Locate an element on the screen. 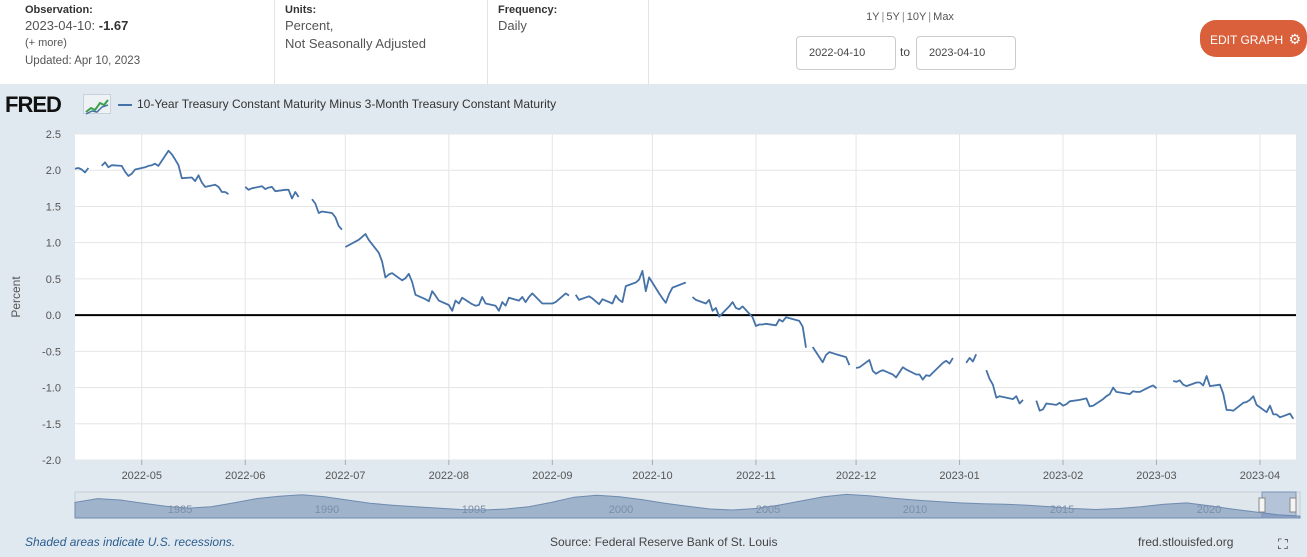 Image resolution: width=1307 pixels, height=557 pixels. navigator-year-label: 2020 is located at coordinates (1209, 510).